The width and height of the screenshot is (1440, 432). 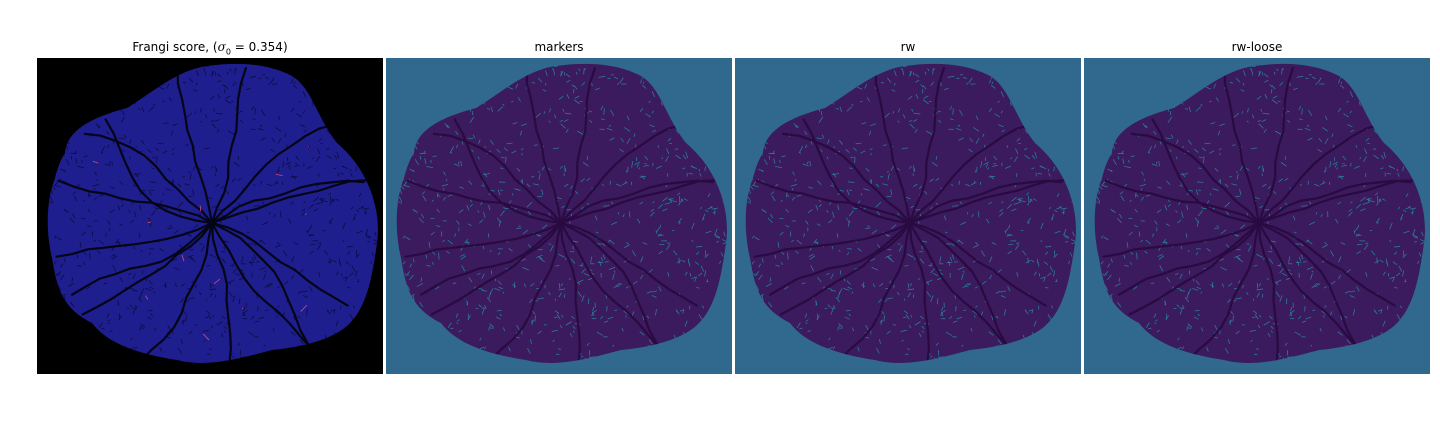 What do you see at coordinates (1257, 47) in the screenshot?
I see `panel-title-rw-loose: rw-loose` at bounding box center [1257, 47].